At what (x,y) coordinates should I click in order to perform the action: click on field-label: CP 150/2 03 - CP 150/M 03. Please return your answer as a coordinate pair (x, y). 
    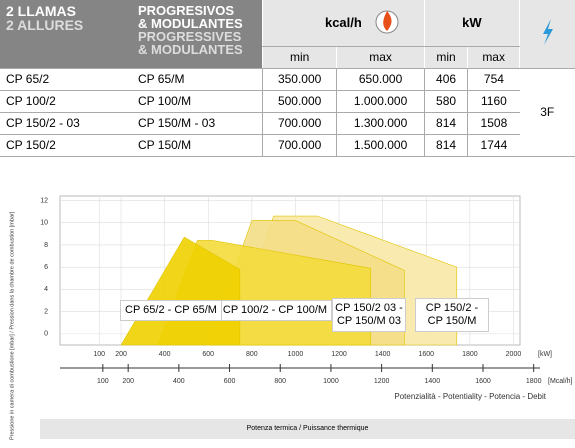
    Looking at the image, I should click on (369, 315).